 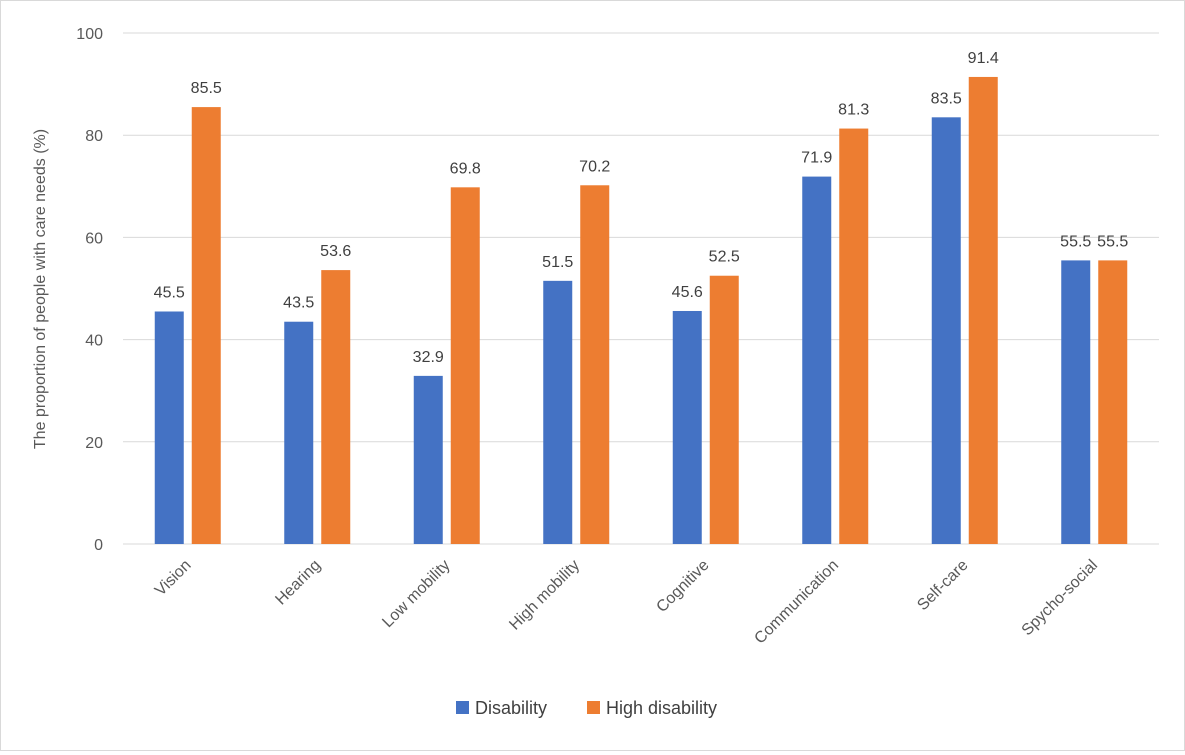 I want to click on data-label: 51.5, so click(x=557, y=262).